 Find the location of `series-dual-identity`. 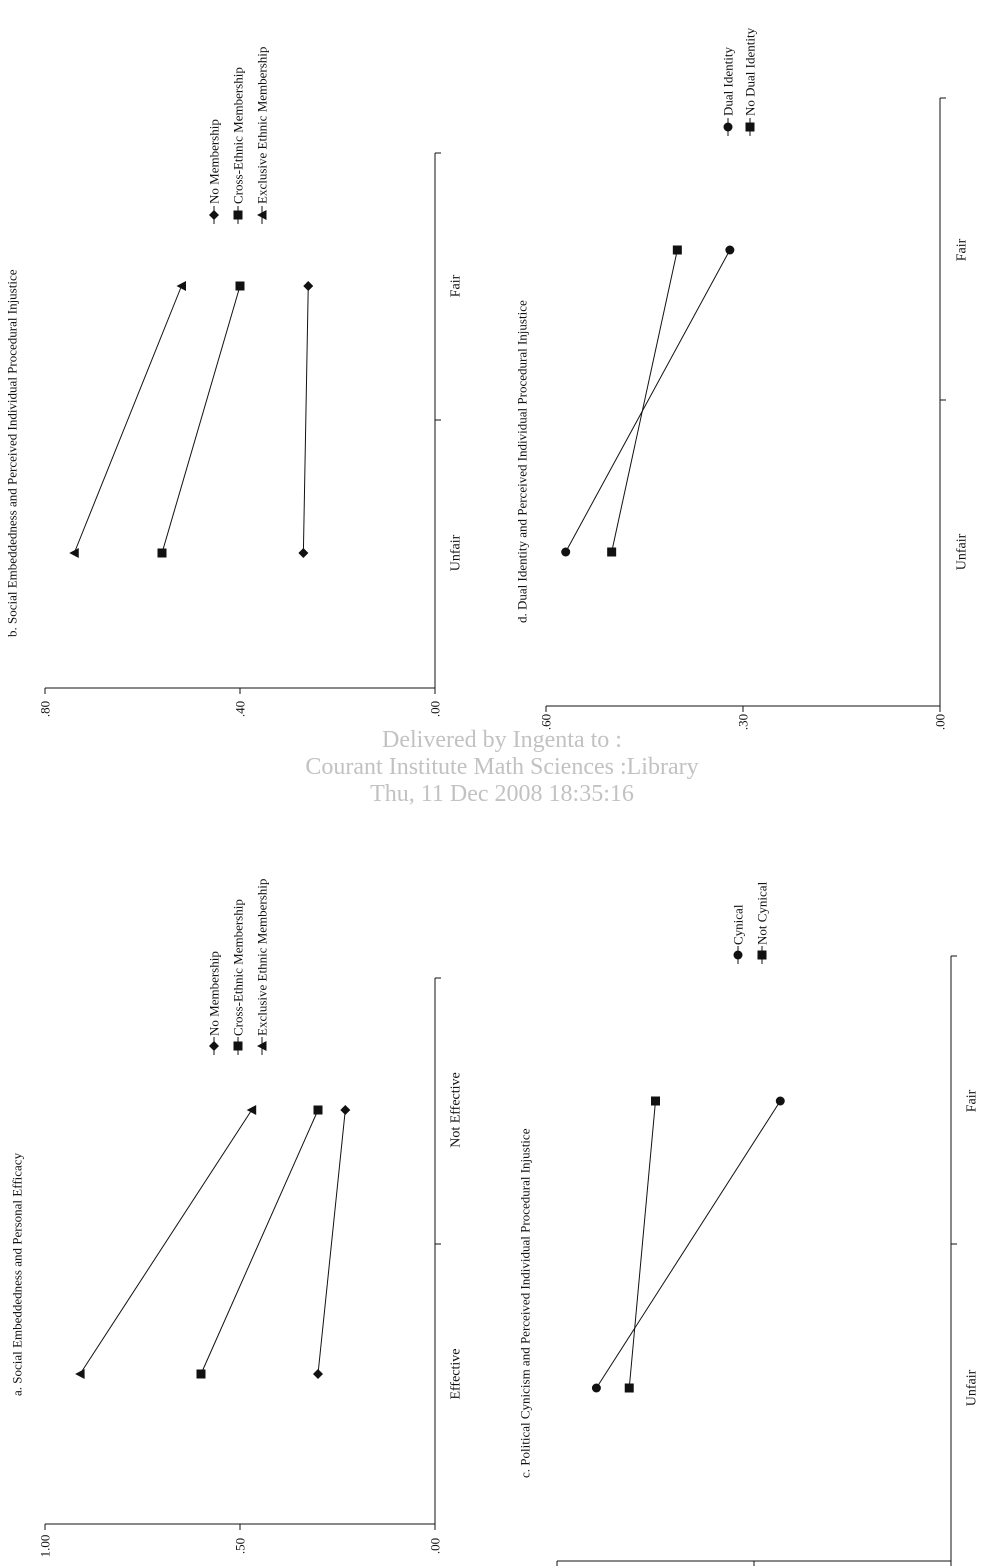

series-dual-identity is located at coordinates (648, 401).